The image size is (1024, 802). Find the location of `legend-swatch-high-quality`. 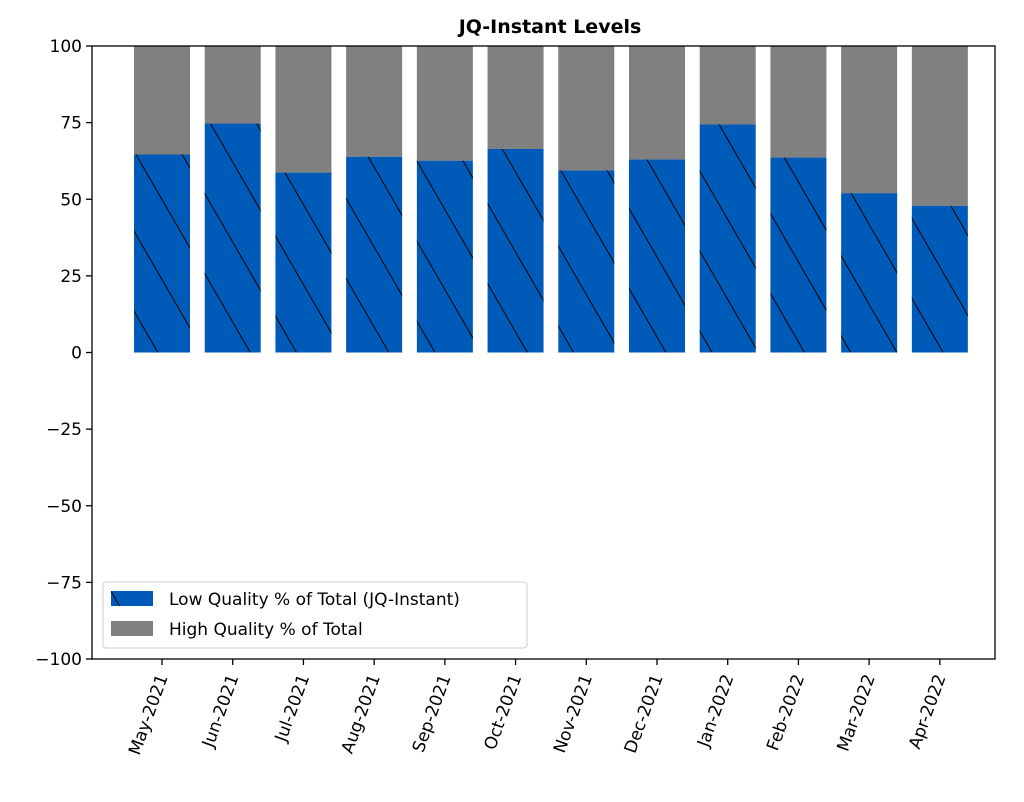

legend-swatch-high-quality is located at coordinates (132, 628).